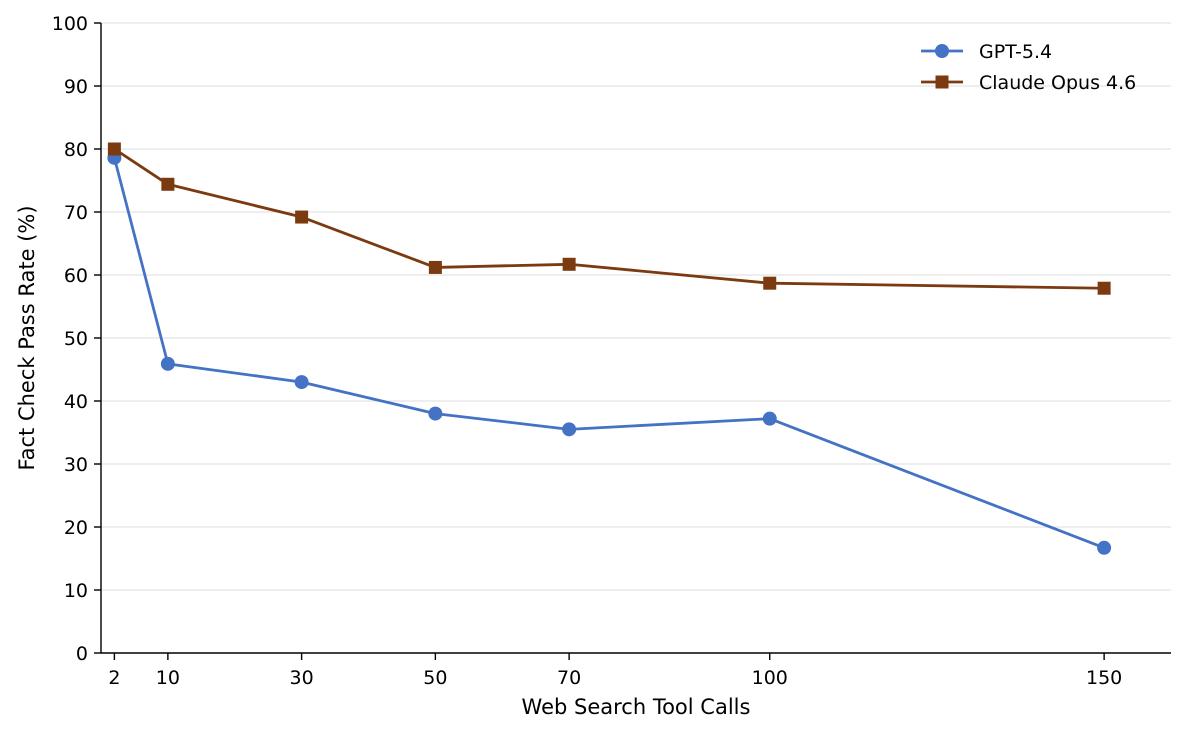  I want to click on y-tick-label: 30, so click(76, 465).